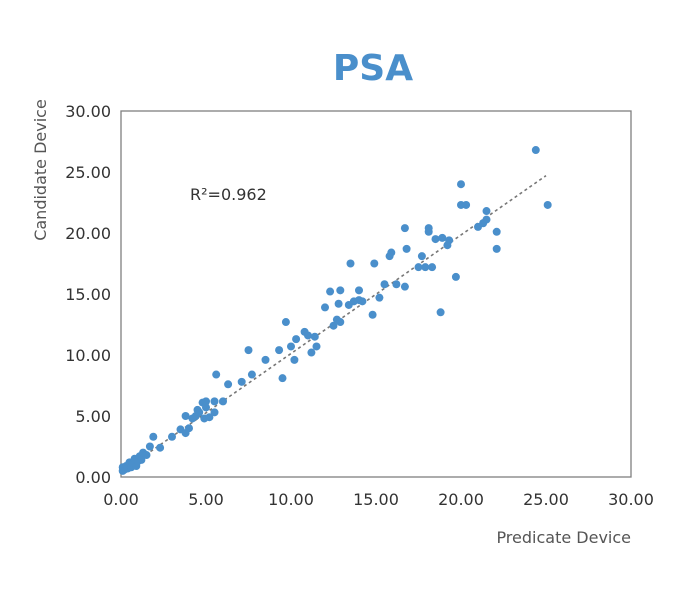 The width and height of the screenshot is (681, 596). Describe the element at coordinates (631, 499) in the screenshot. I see `x-tick-label: 30.00` at that location.